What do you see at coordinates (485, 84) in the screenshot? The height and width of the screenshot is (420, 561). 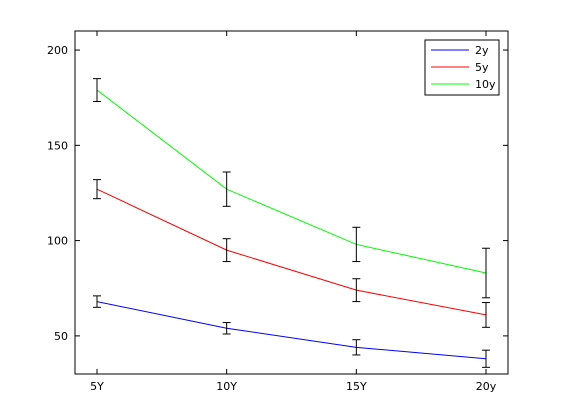 I see `legend-label-10y: 10y` at bounding box center [485, 84].